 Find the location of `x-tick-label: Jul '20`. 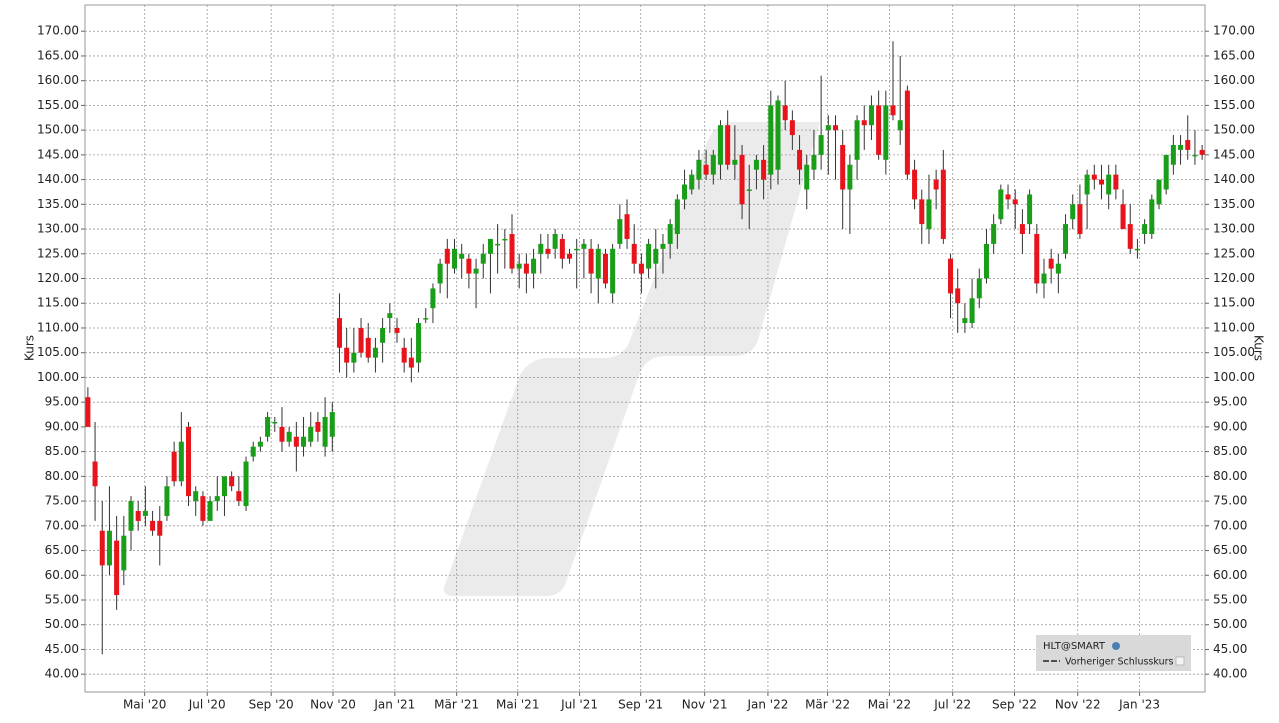

x-tick-label: Jul '20 is located at coordinates (207, 705).